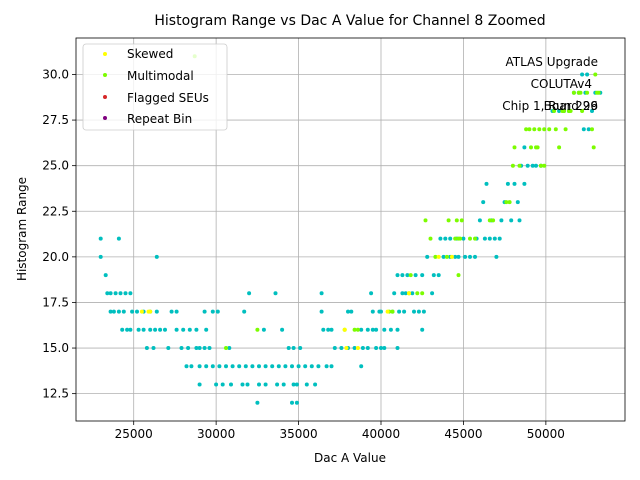 This screenshot has height=480, width=640. I want to click on legend-label-repeat-bin: Repeat Bin, so click(159, 119).